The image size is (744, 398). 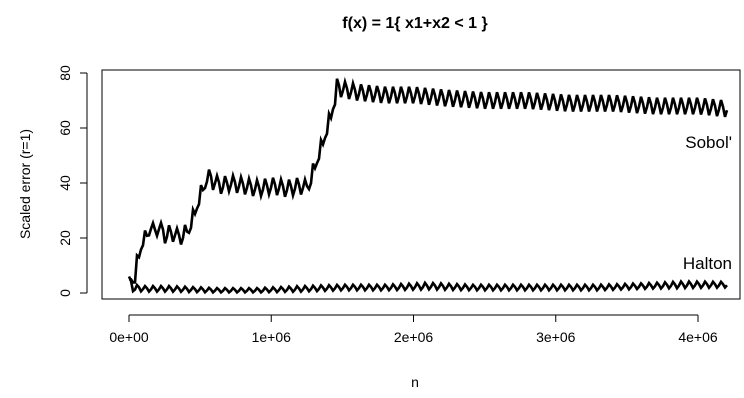 What do you see at coordinates (556, 337) in the screenshot?
I see `x-tick-label: 3e+06` at bounding box center [556, 337].